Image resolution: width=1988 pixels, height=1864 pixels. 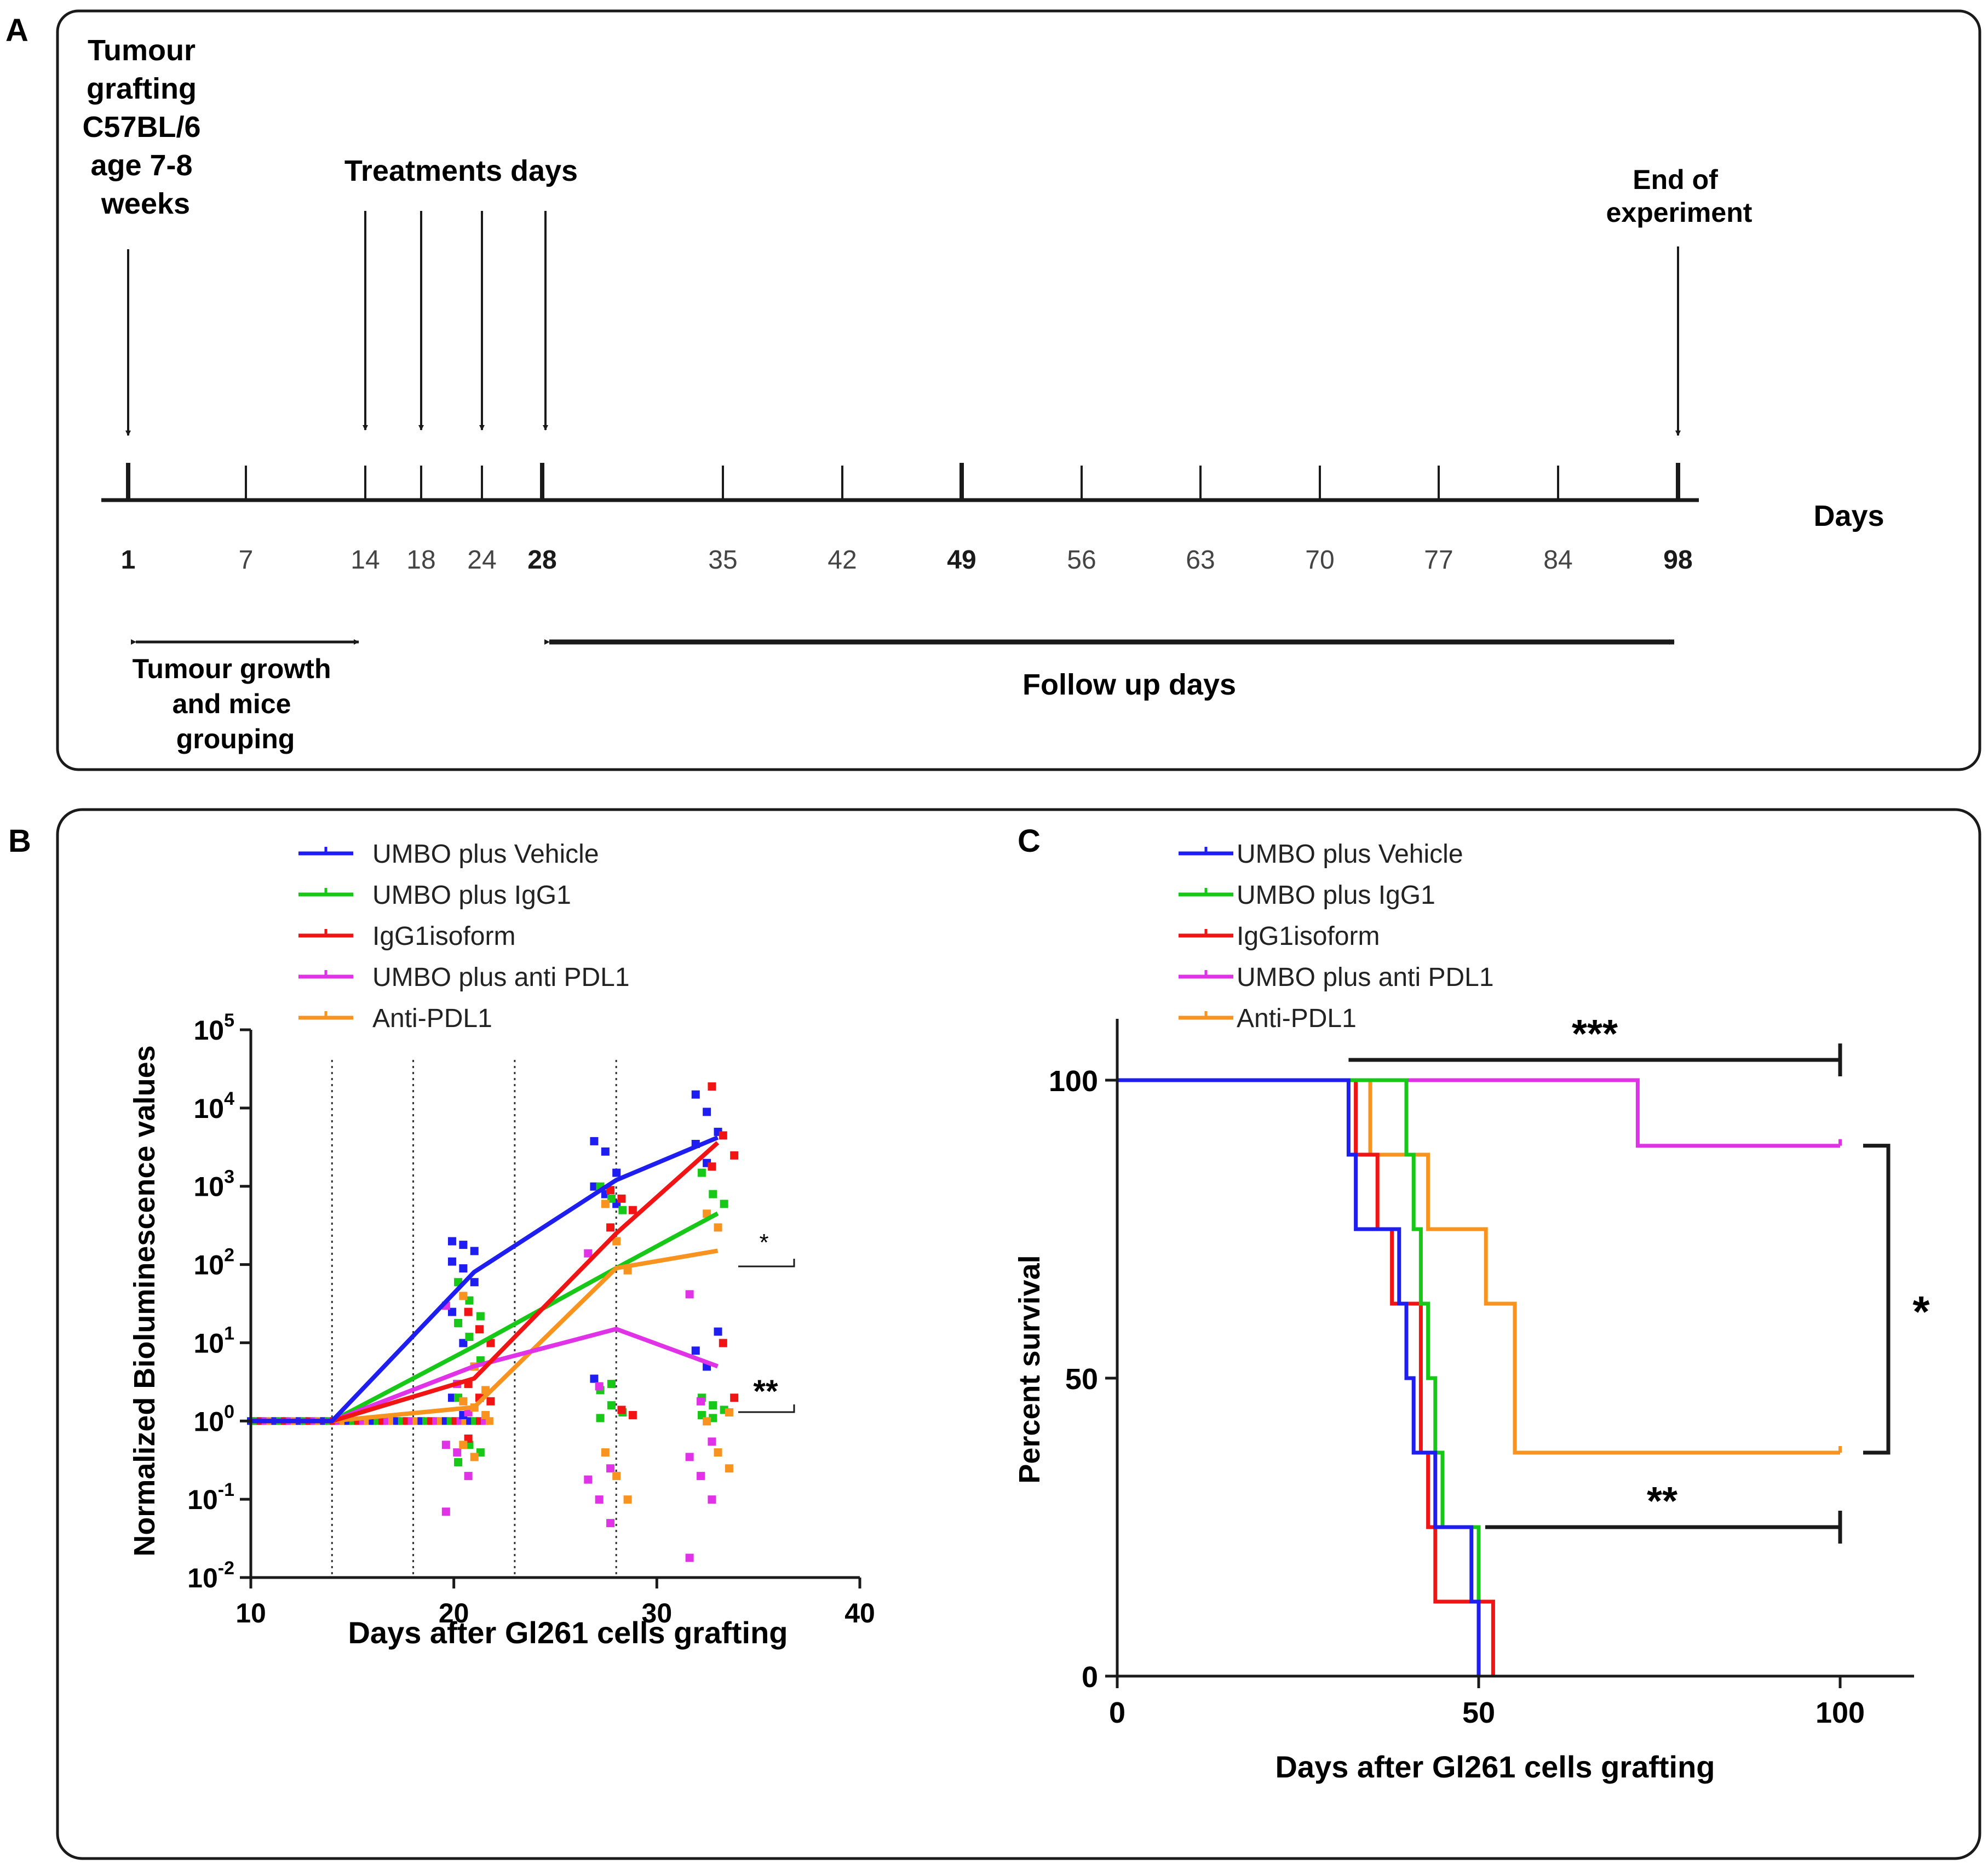 What do you see at coordinates (16, 31) in the screenshot?
I see `panel-a-letter: A` at bounding box center [16, 31].